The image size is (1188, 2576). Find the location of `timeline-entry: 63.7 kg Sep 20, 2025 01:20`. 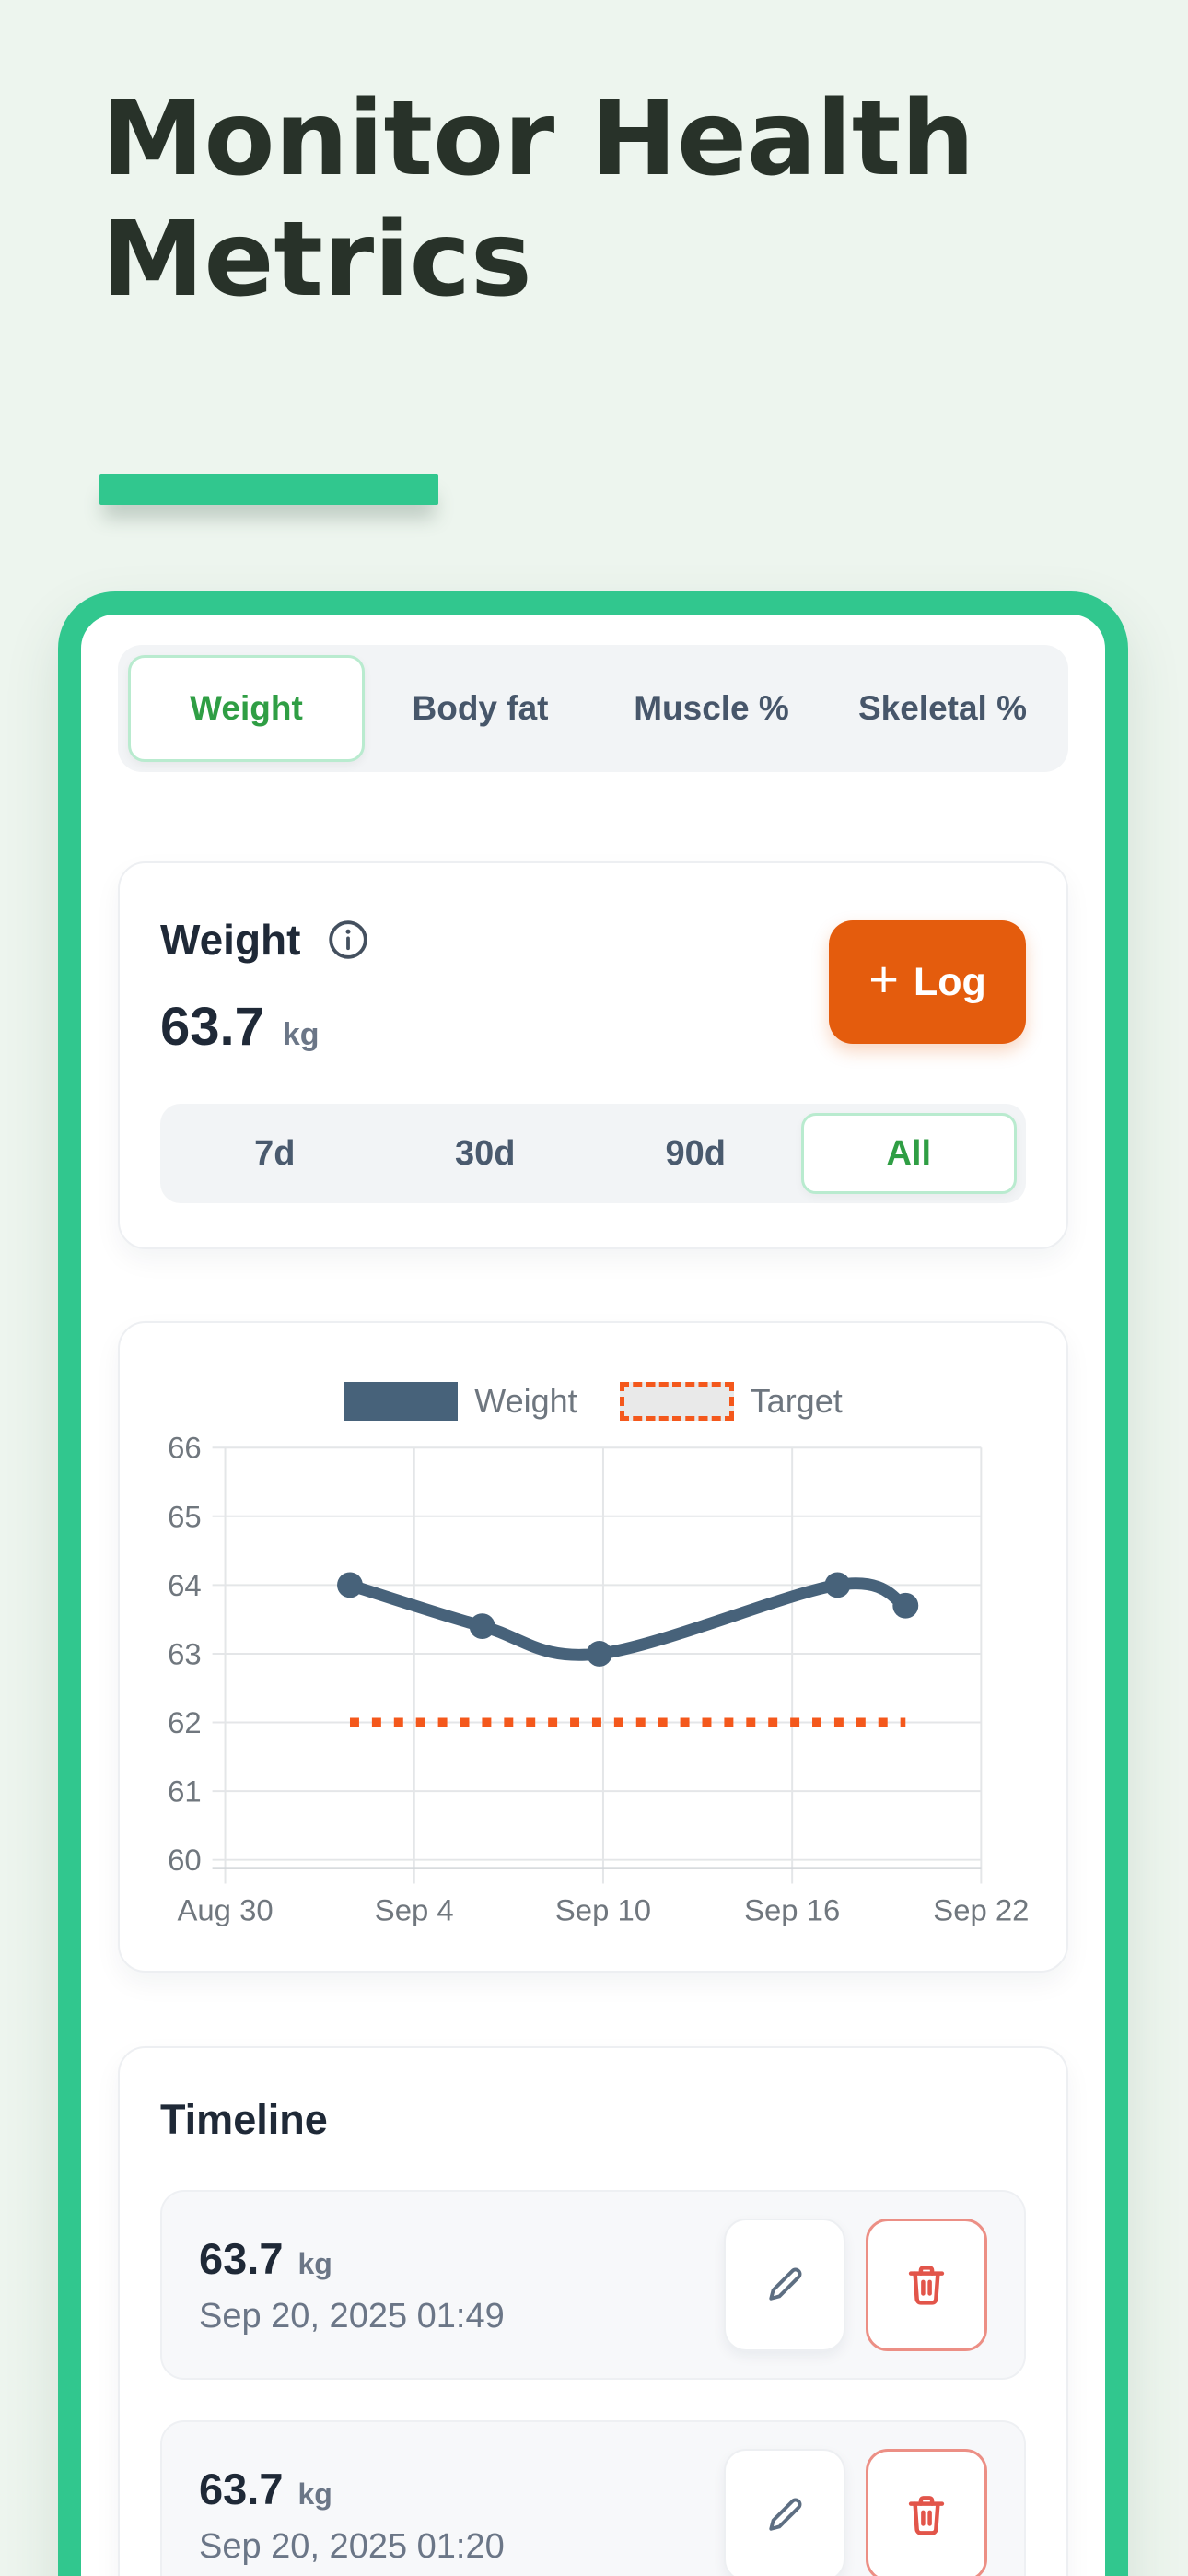

timeline-entry: 63.7 kg Sep 20, 2025 01:20 is located at coordinates (593, 2498).